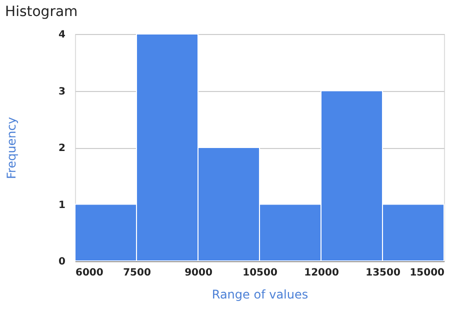  I want to click on y-tick-label: 4, so click(62, 35).